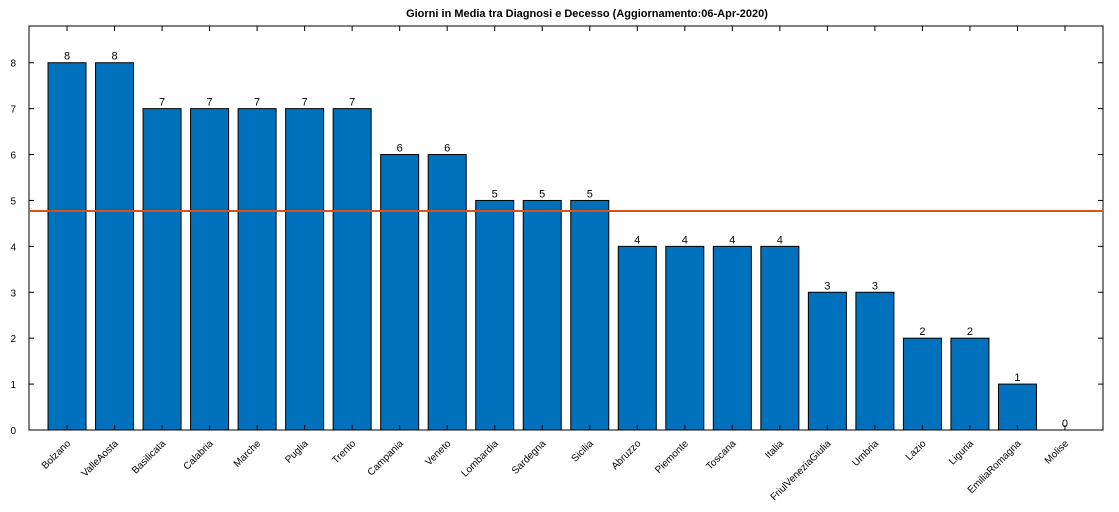 Image resolution: width=1119 pixels, height=512 pixels. Describe the element at coordinates (248, 454) in the screenshot. I see `x-category-label: Marche` at that location.